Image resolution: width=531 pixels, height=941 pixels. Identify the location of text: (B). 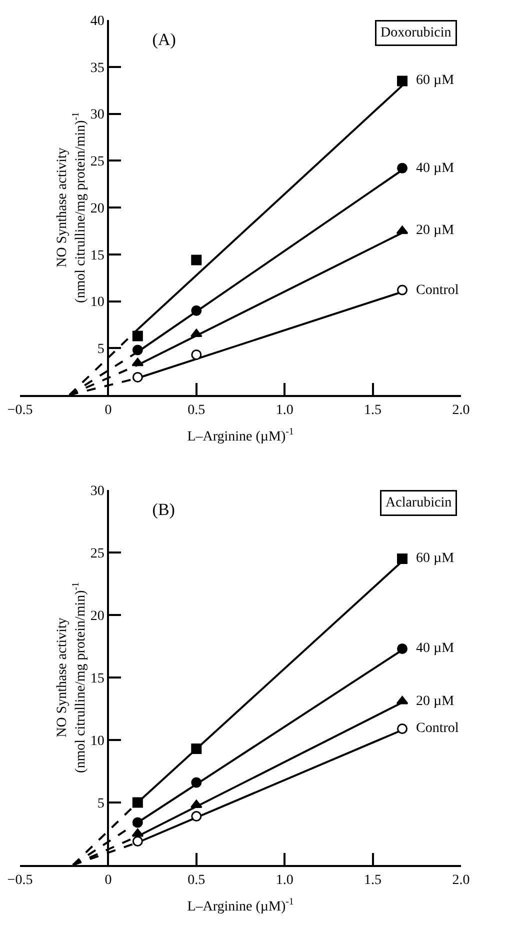
(163, 509).